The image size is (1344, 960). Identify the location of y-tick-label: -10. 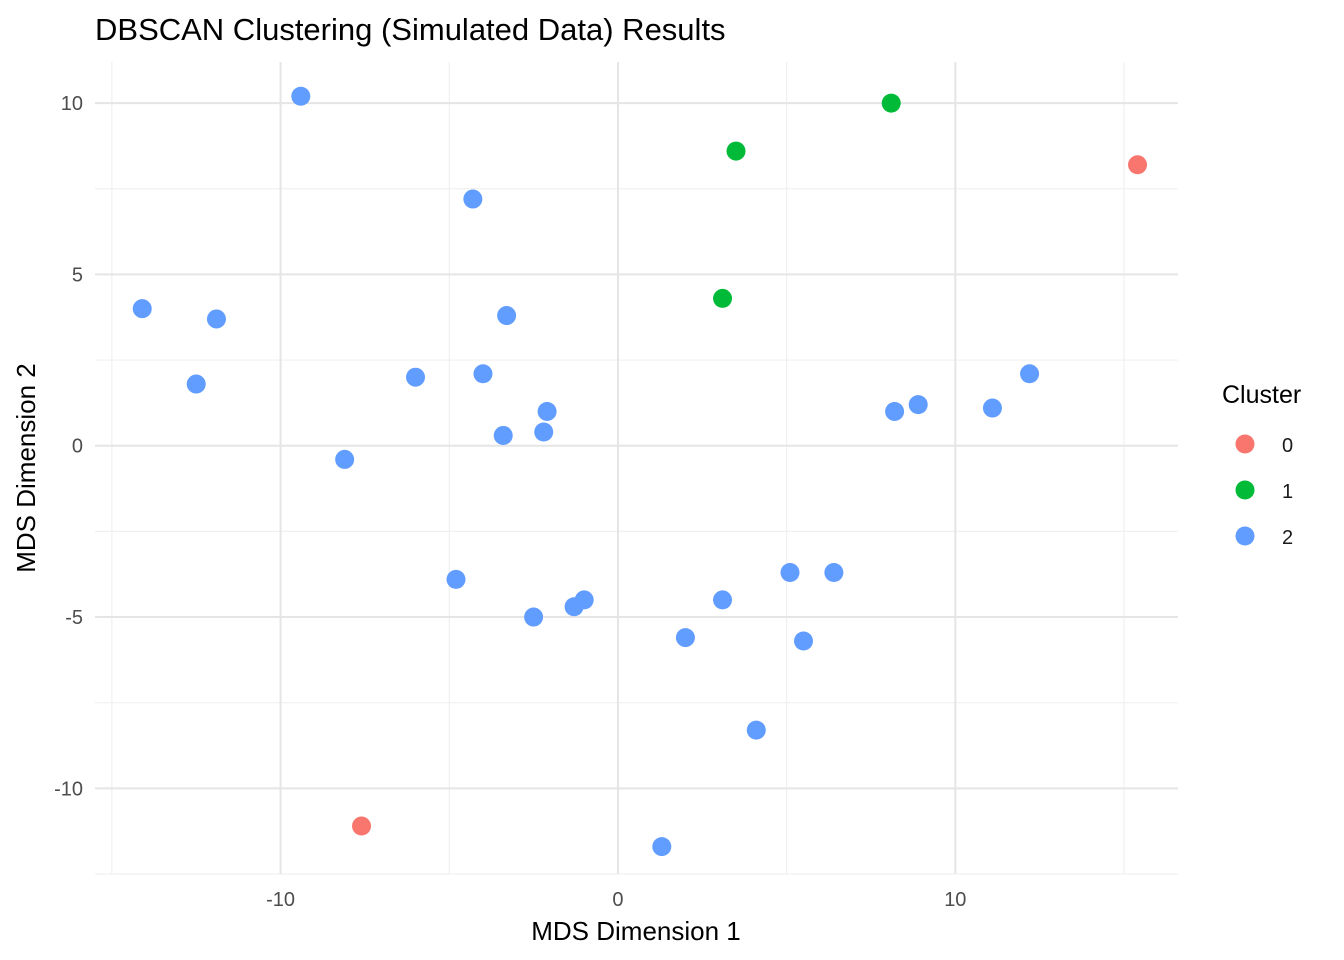
(68, 789).